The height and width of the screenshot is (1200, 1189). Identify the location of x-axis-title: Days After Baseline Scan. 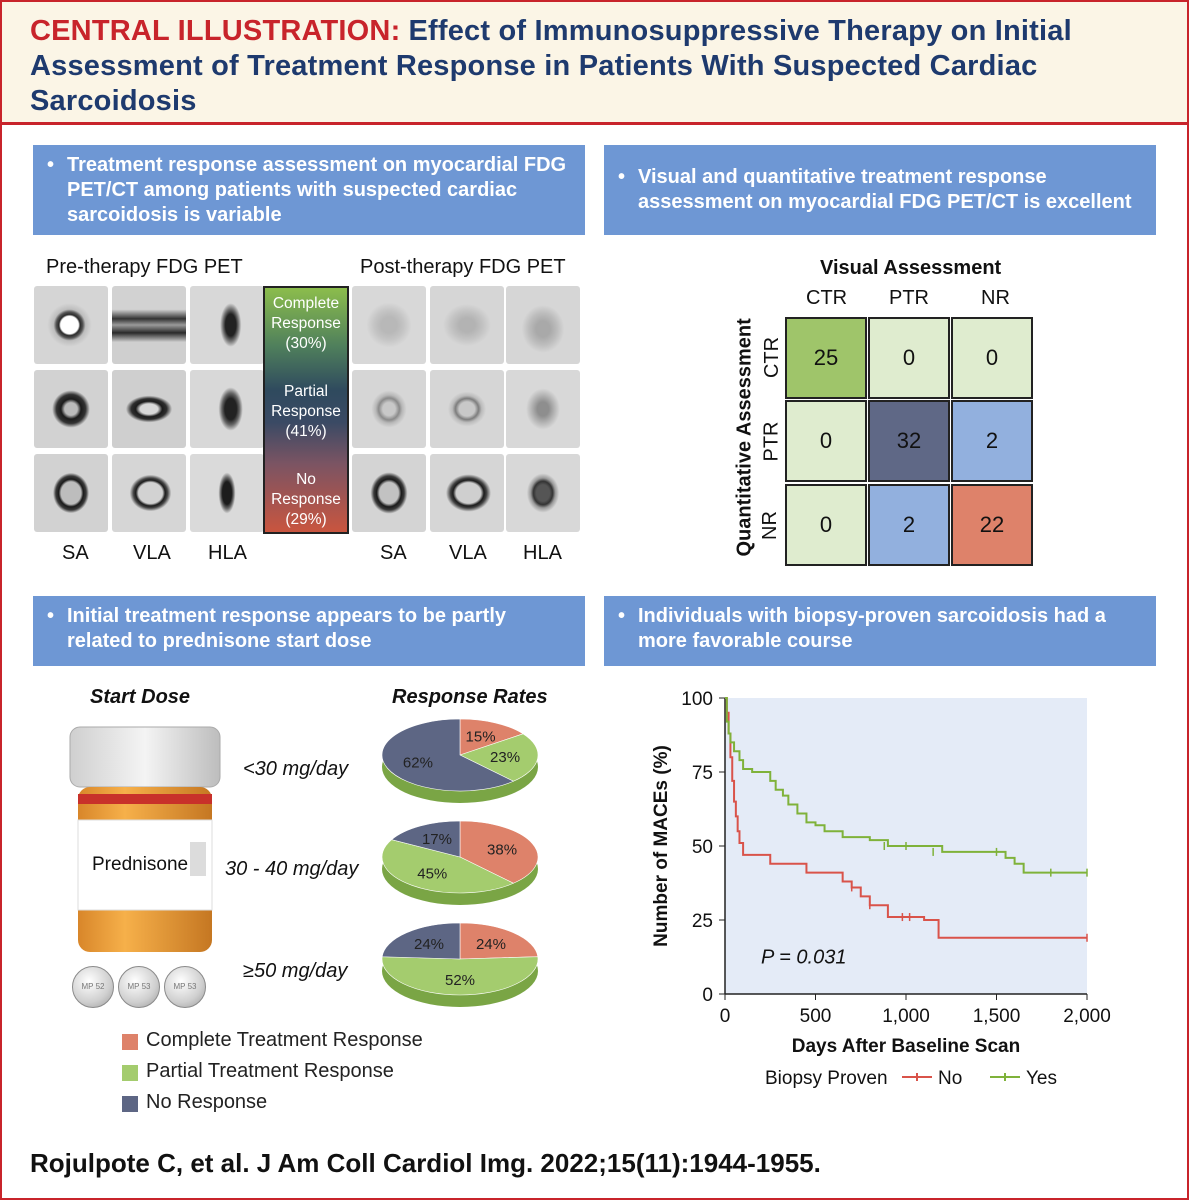
(906, 1046).